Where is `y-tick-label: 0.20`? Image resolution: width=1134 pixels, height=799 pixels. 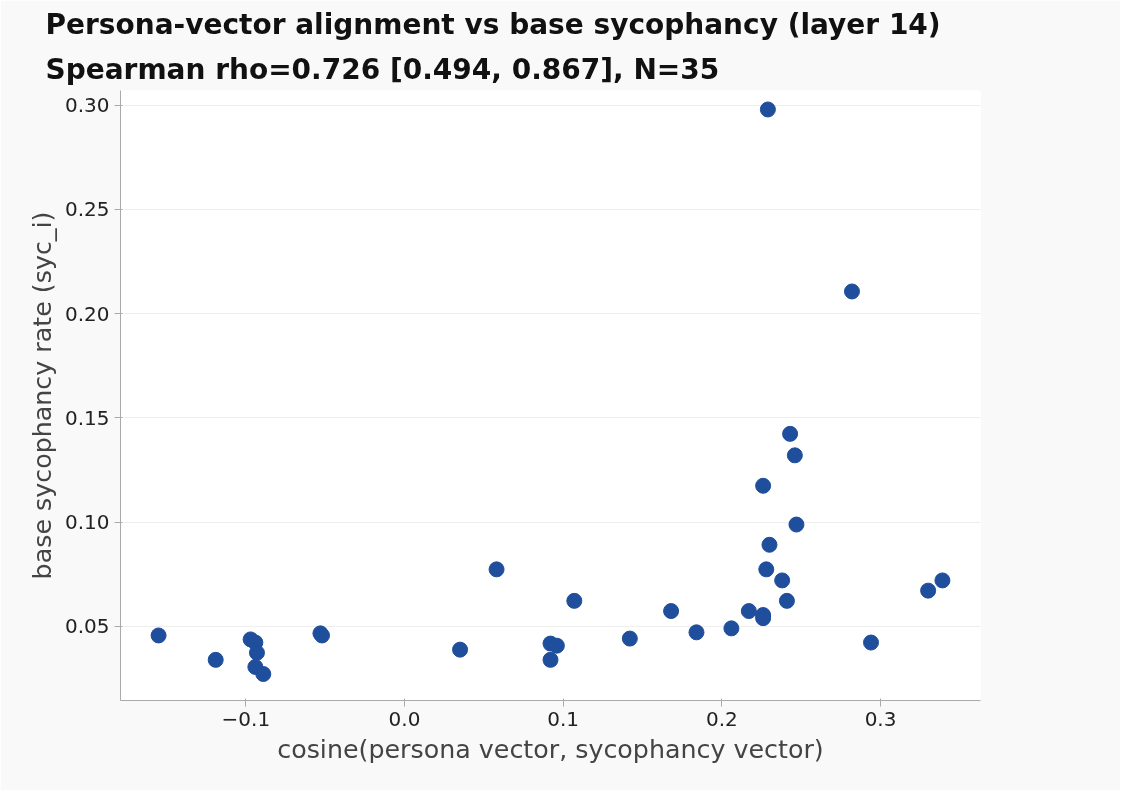 y-tick-label: 0.20 is located at coordinates (87, 313).